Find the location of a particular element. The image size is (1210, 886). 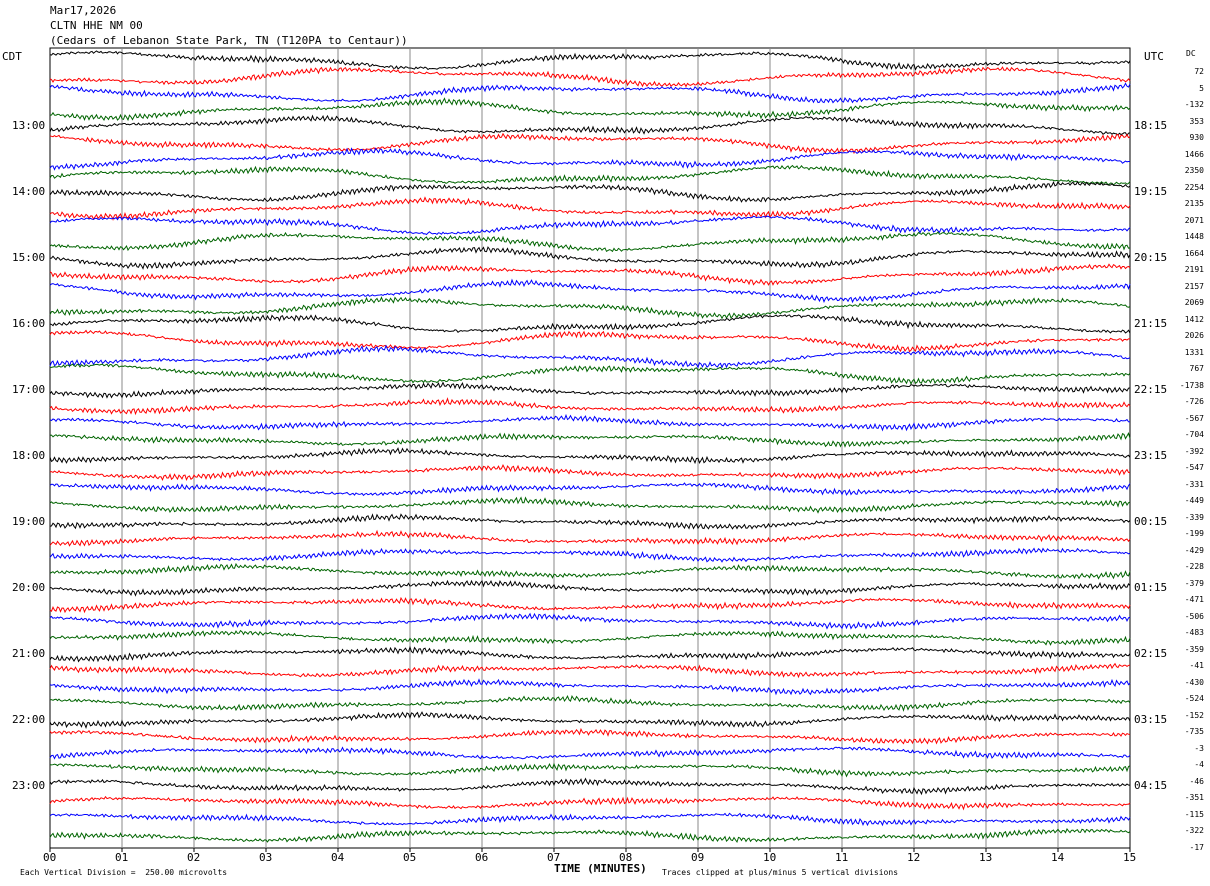

dc-offset-label: 5 is located at coordinates (1201, 88).